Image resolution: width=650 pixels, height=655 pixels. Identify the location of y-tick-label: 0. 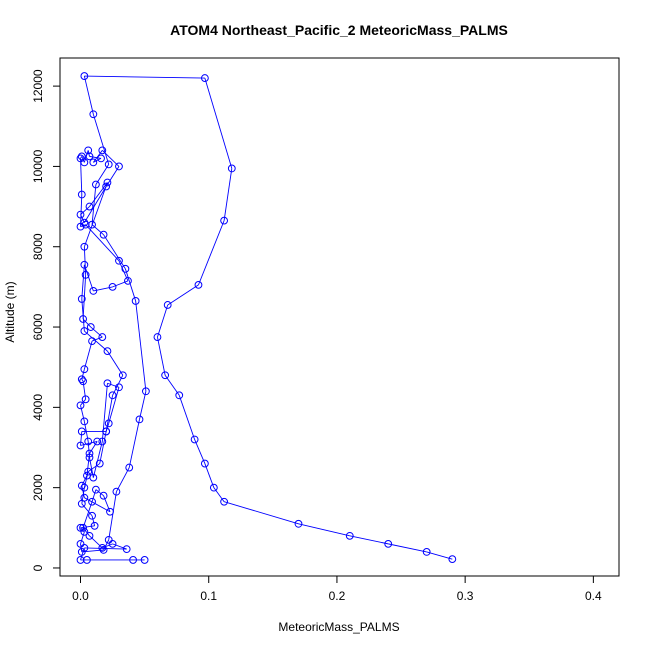
(38, 567).